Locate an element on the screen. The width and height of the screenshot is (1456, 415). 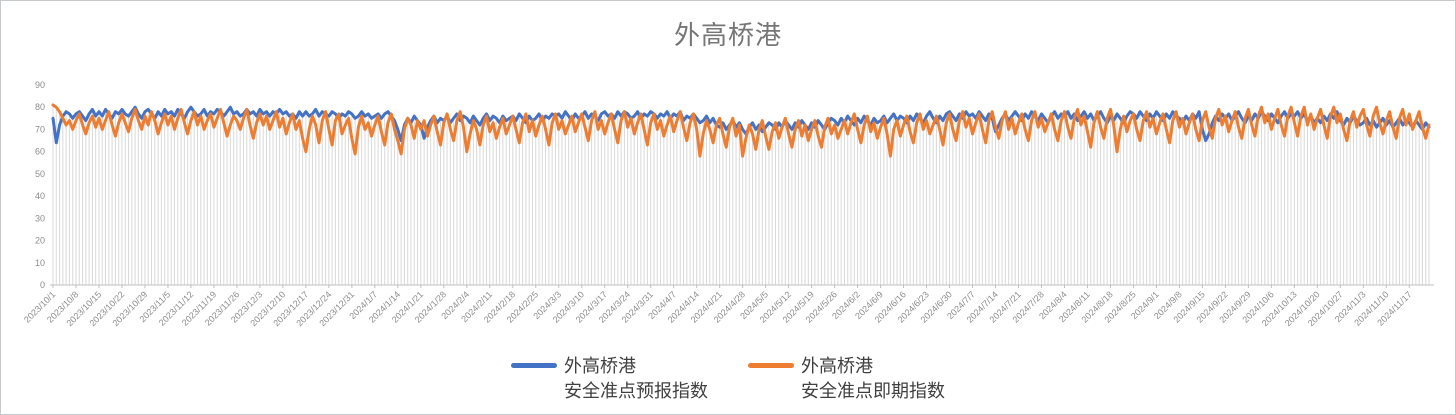
series1-line-swatch is located at coordinates (534, 365).